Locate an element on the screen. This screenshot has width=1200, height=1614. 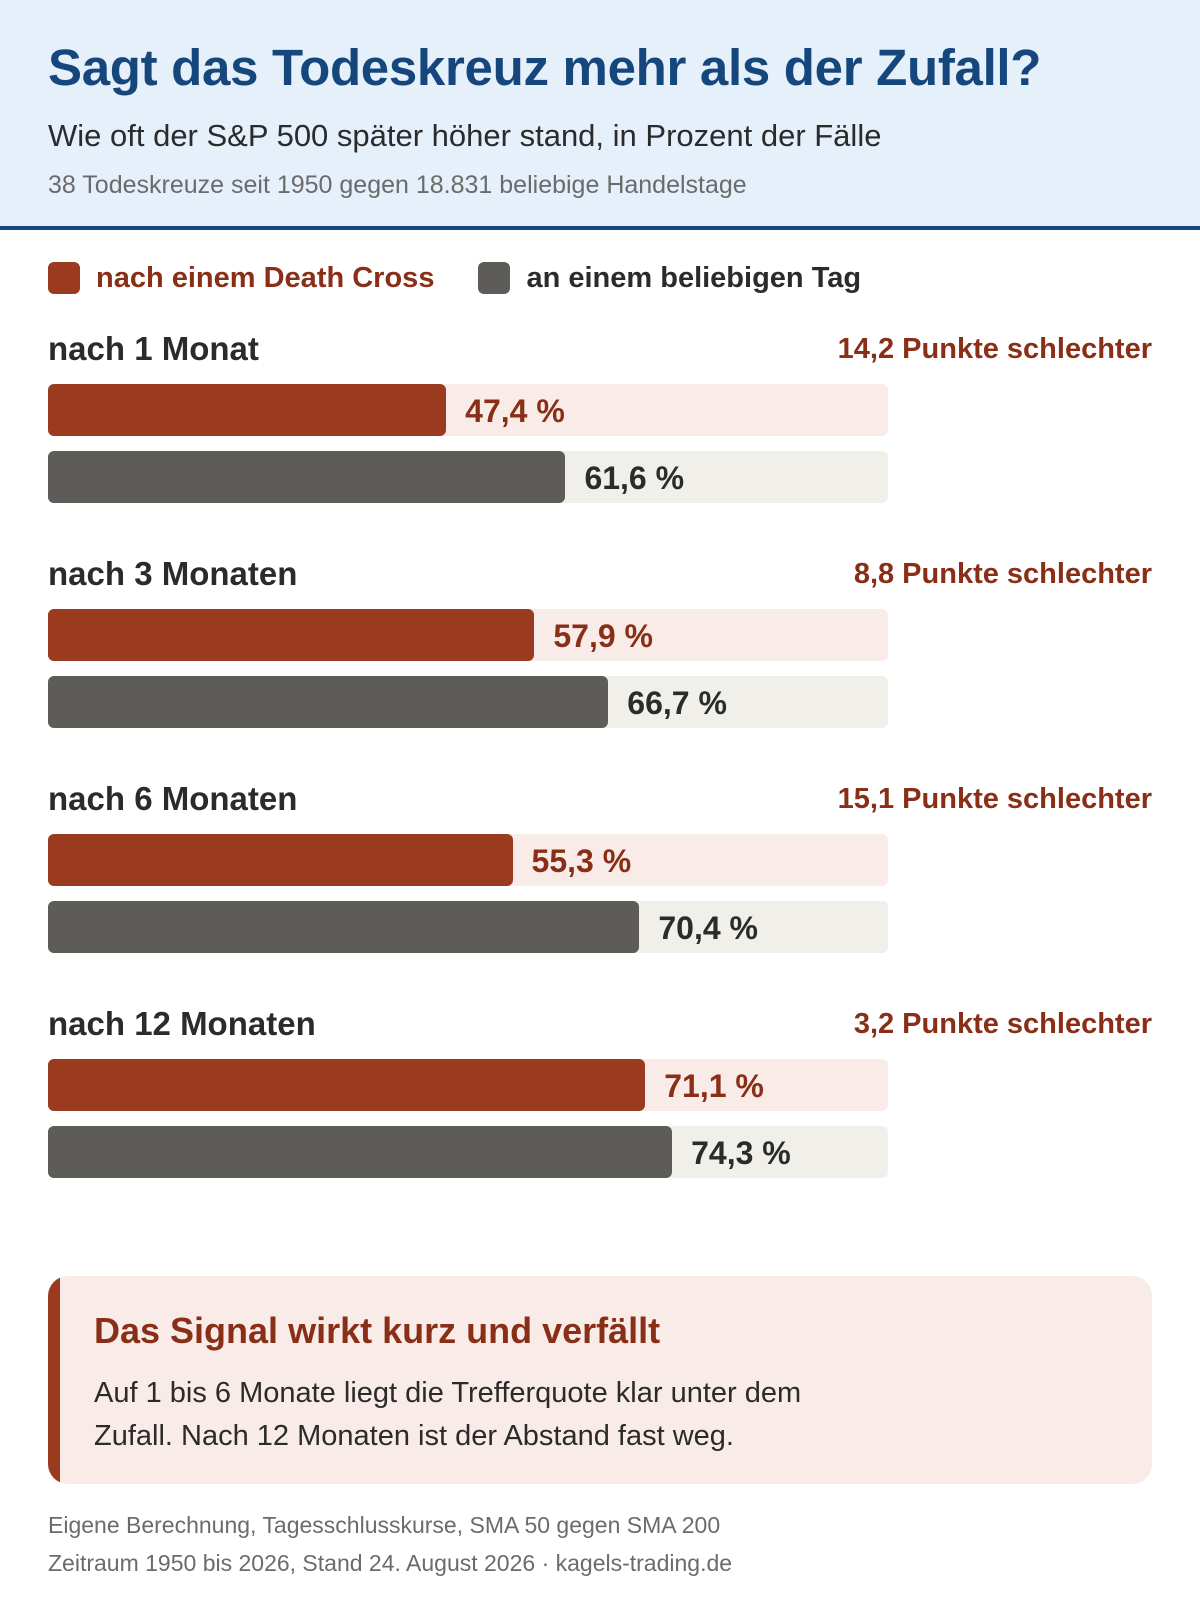
bar-track-random-day: 61,6 % is located at coordinates (468, 477).